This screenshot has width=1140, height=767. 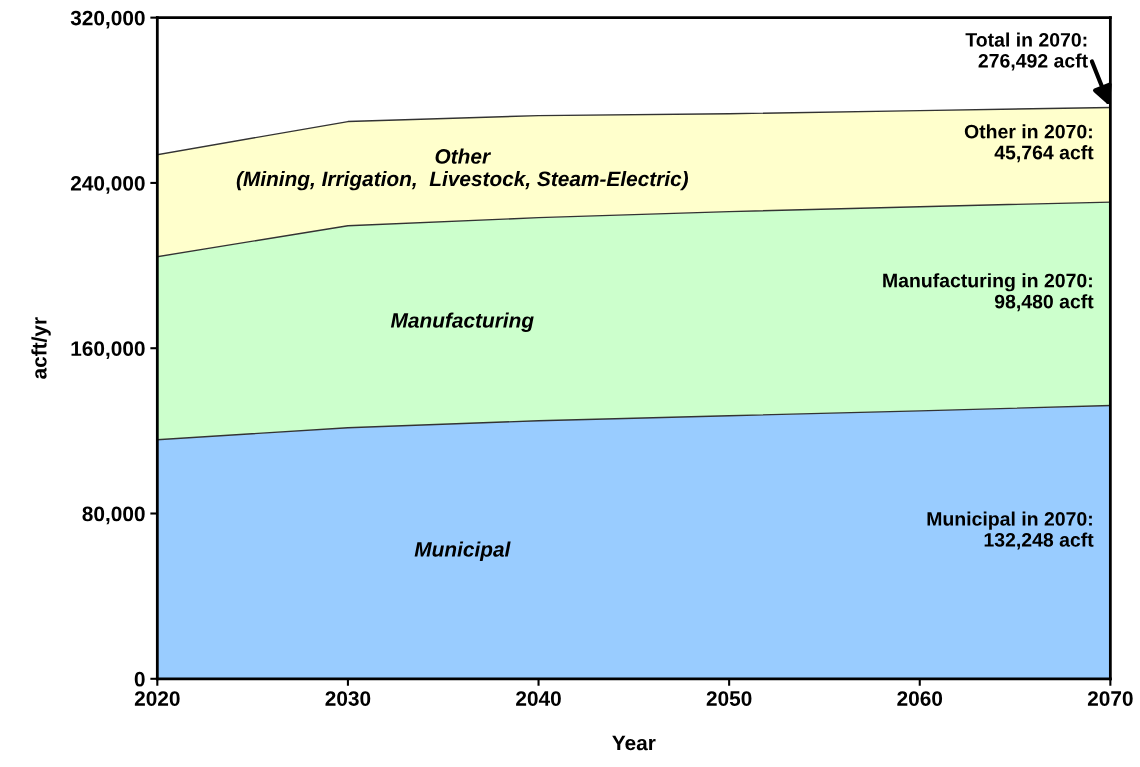 What do you see at coordinates (108, 350) in the screenshot?
I see `y-tick-label: 160,000` at bounding box center [108, 350].